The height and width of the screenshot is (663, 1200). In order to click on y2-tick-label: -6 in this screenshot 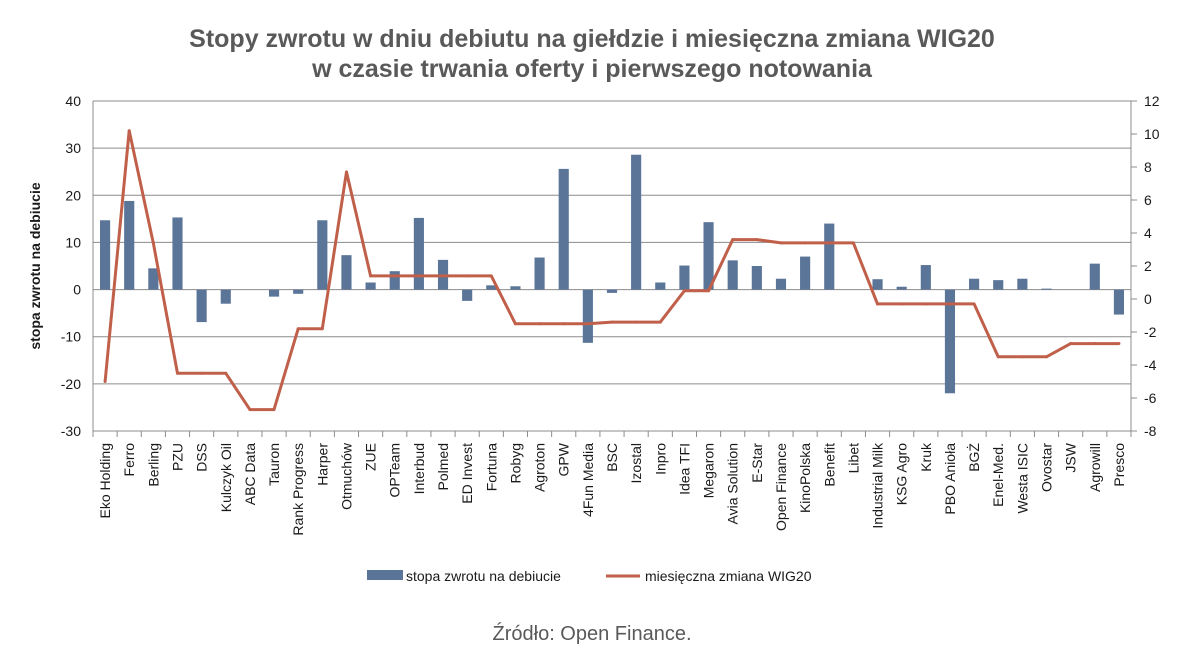, I will do `click(1150, 398)`.